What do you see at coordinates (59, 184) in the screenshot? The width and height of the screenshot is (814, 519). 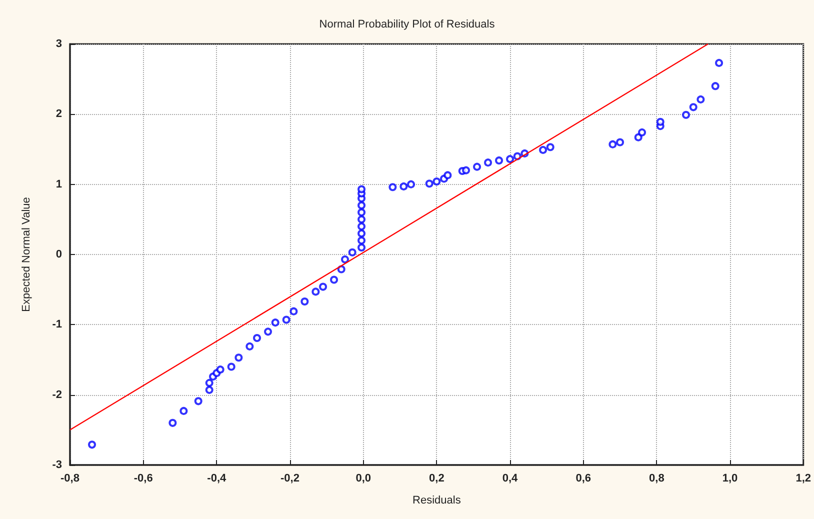 I see `y-tick-label: 1` at bounding box center [59, 184].